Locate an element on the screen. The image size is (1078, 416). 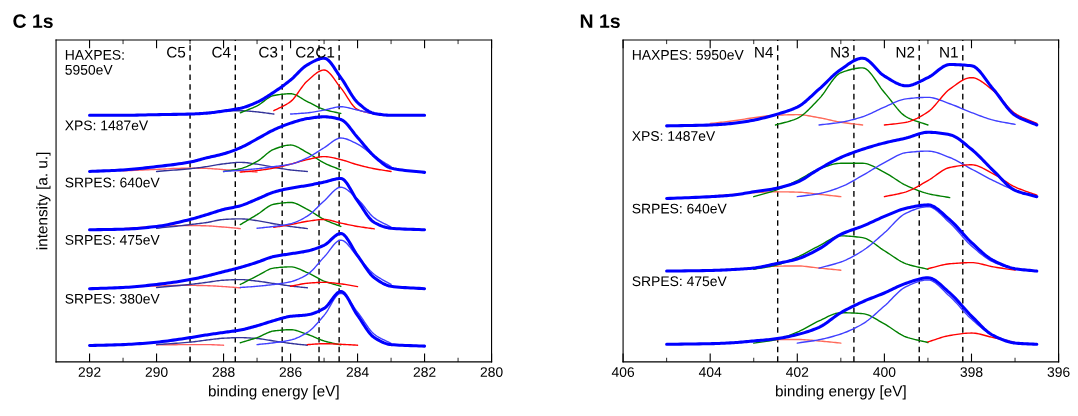
x-tick-label: 286 is located at coordinates (290, 372).